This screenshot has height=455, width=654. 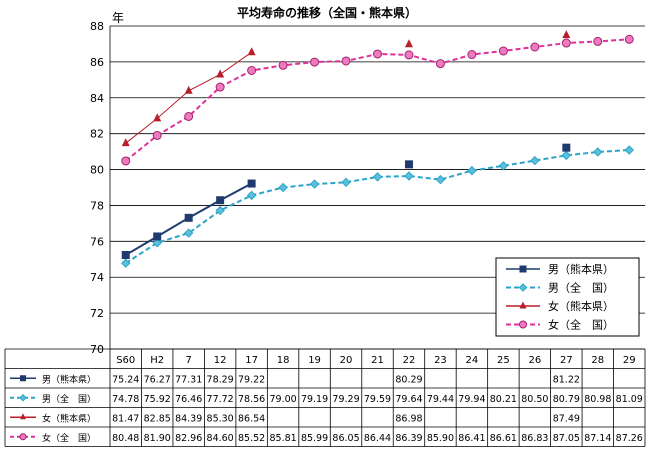 I want to click on data-label: 79.29, so click(x=345, y=399).